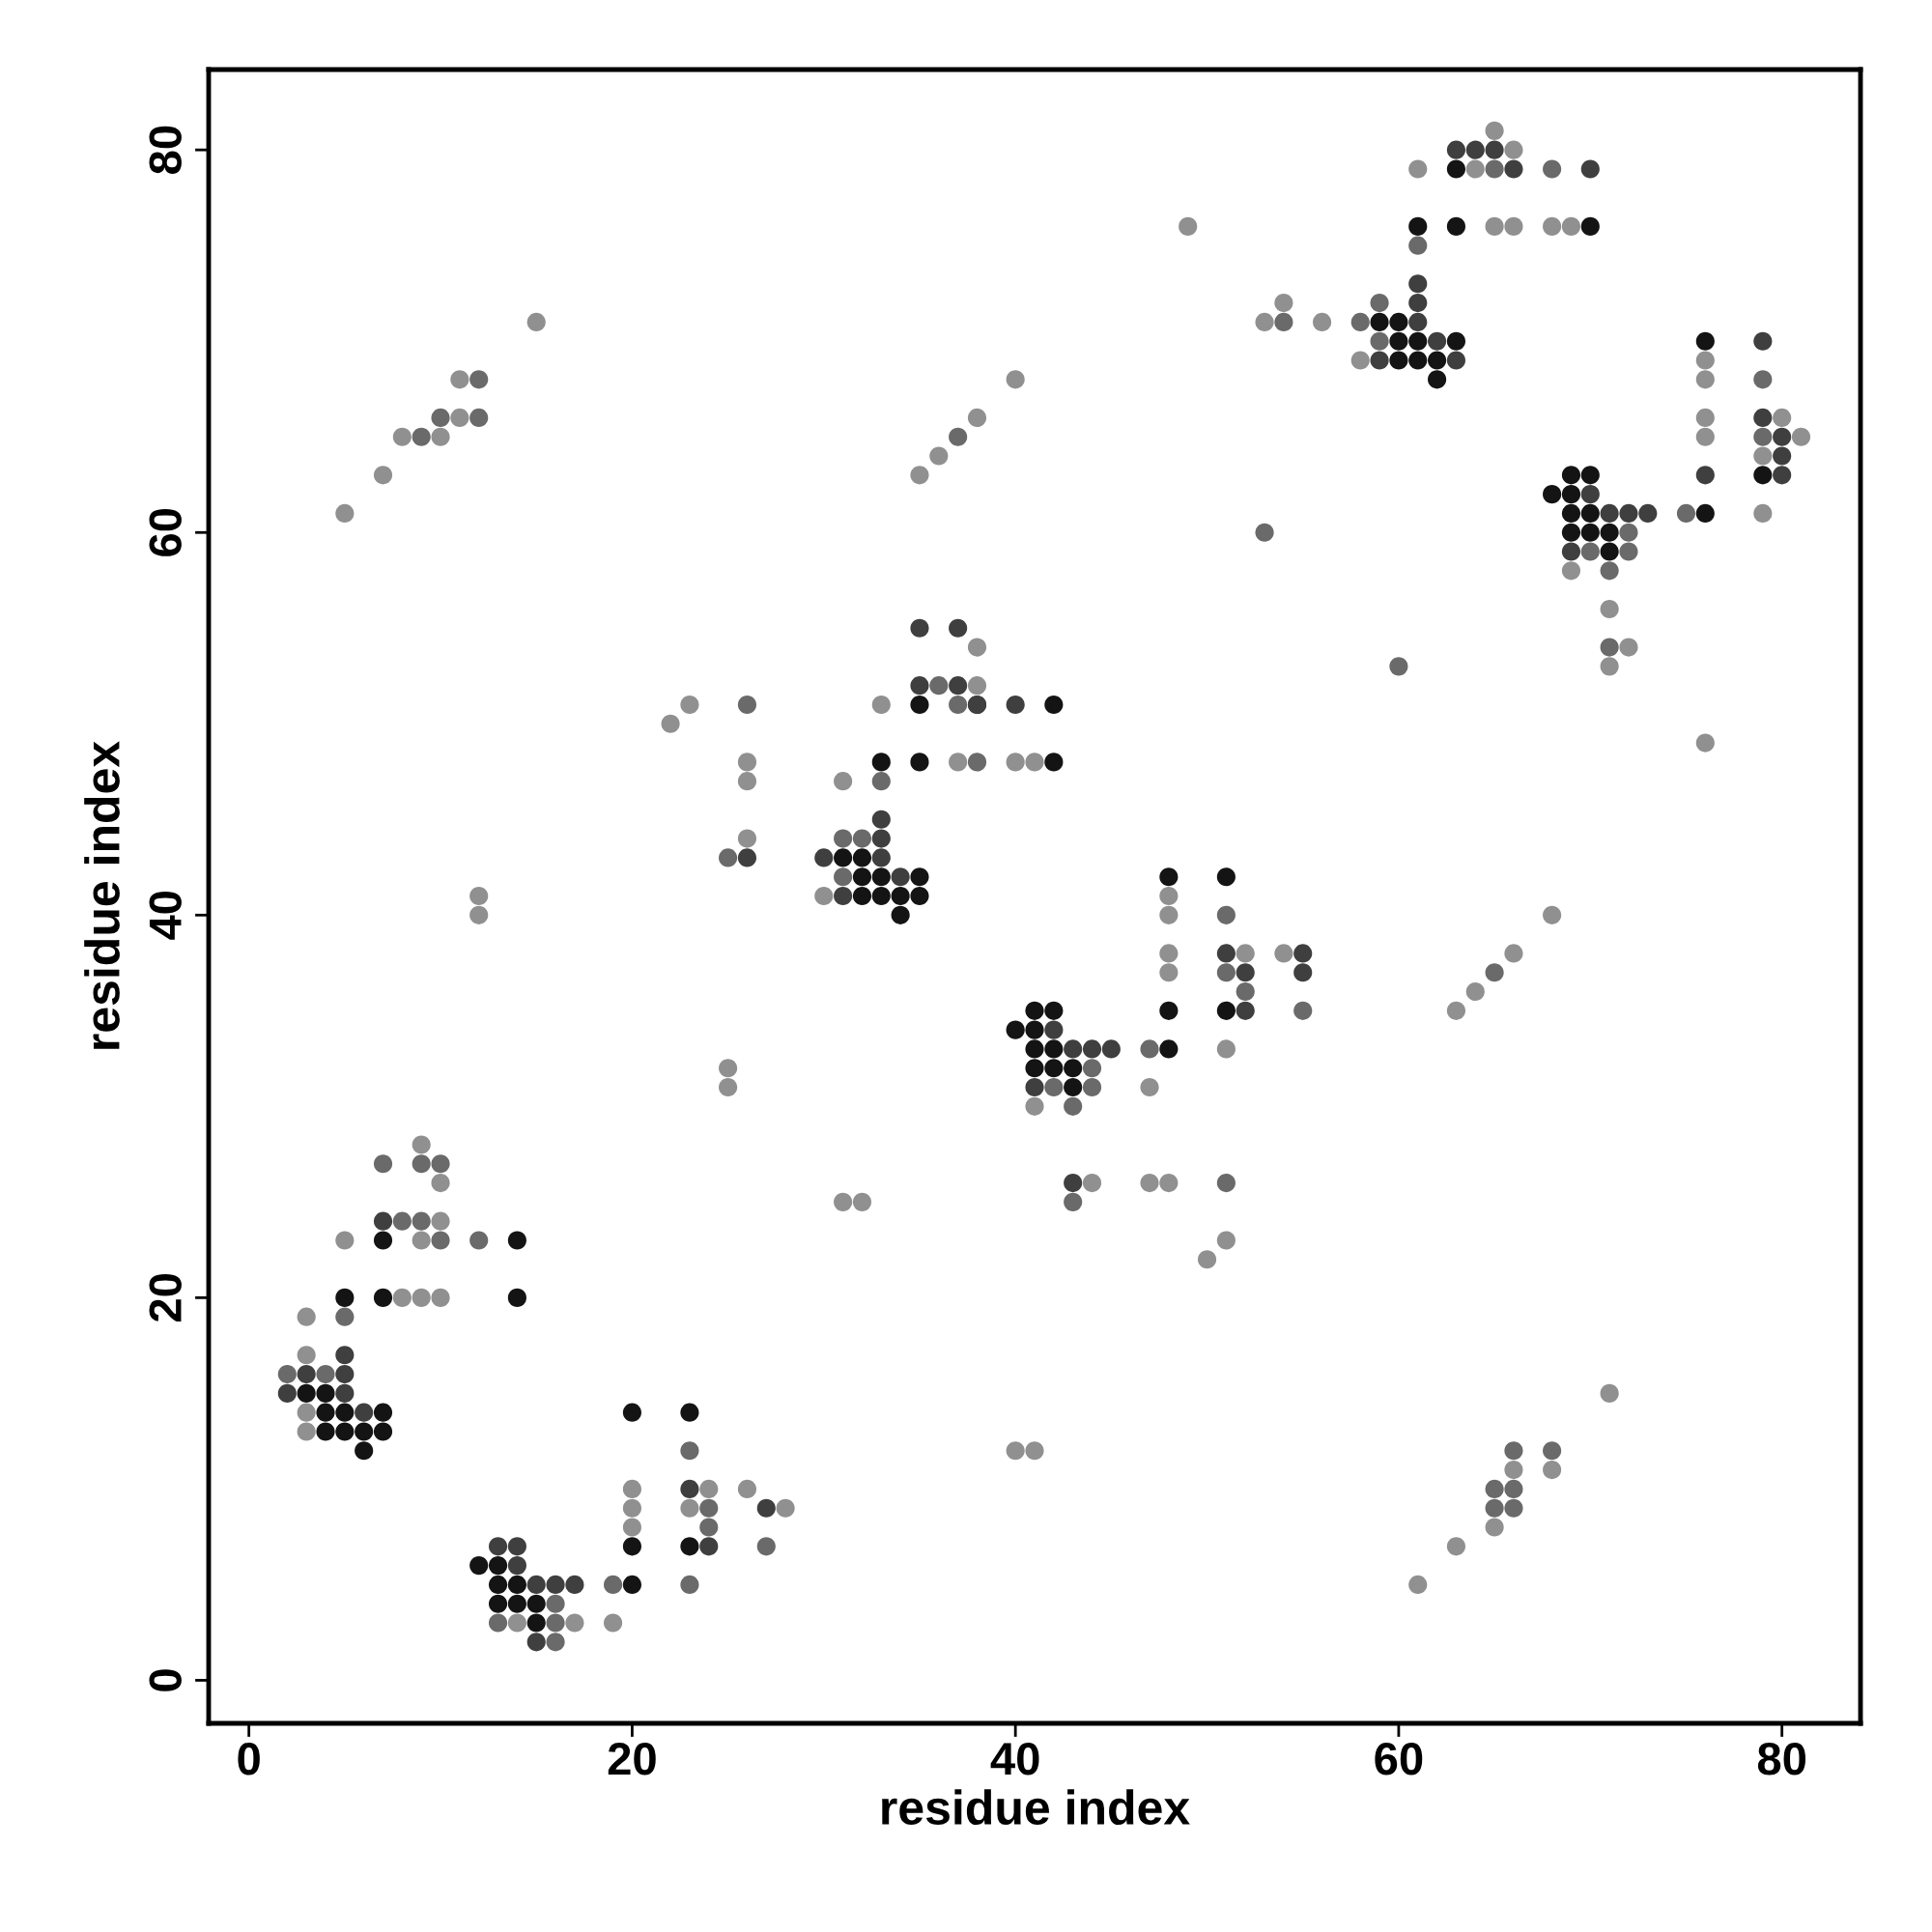  What do you see at coordinates (249, 1759) in the screenshot?
I see `x-tick-label: 0` at bounding box center [249, 1759].